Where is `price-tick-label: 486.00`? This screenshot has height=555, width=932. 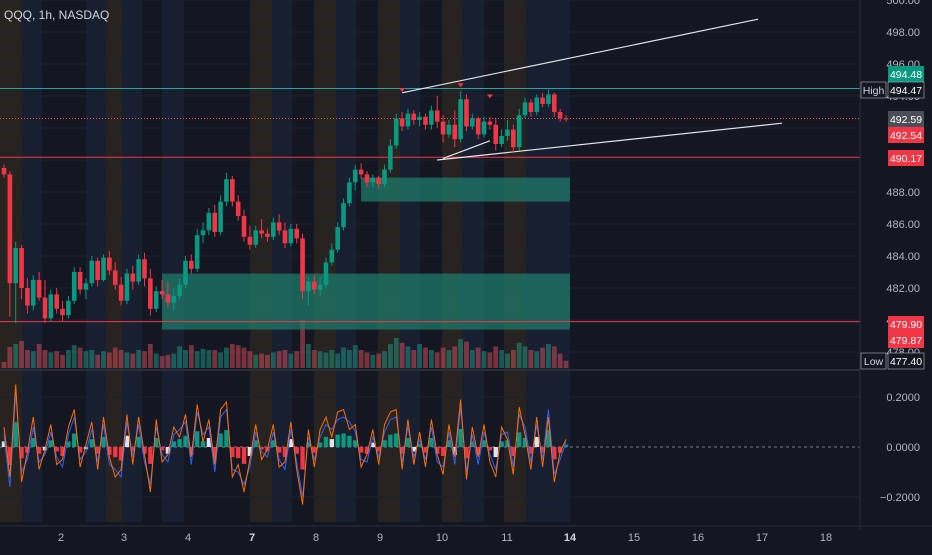
price-tick-label: 486.00 is located at coordinates (903, 225).